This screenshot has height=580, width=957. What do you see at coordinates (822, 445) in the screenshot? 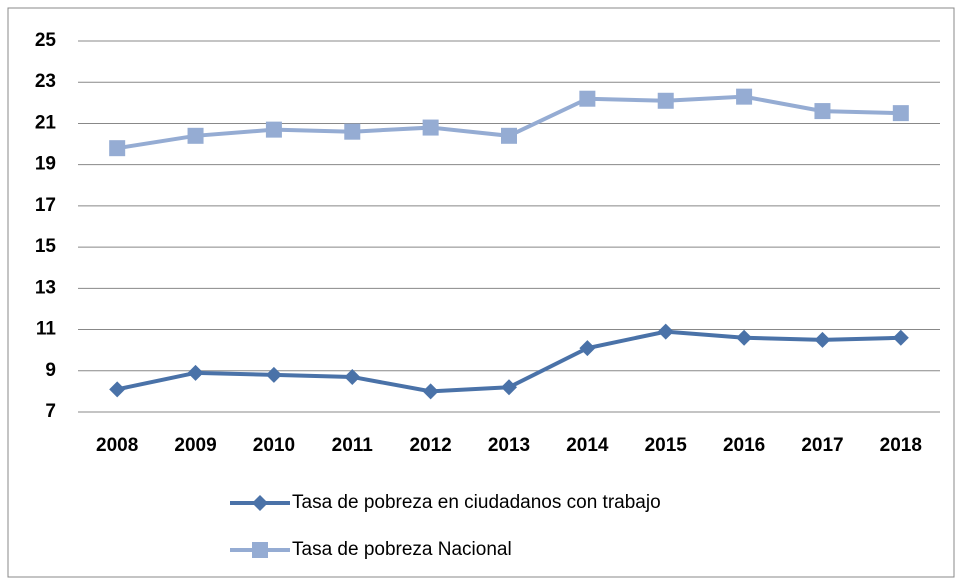
I see `x-tick-label: 2017` at bounding box center [822, 445].